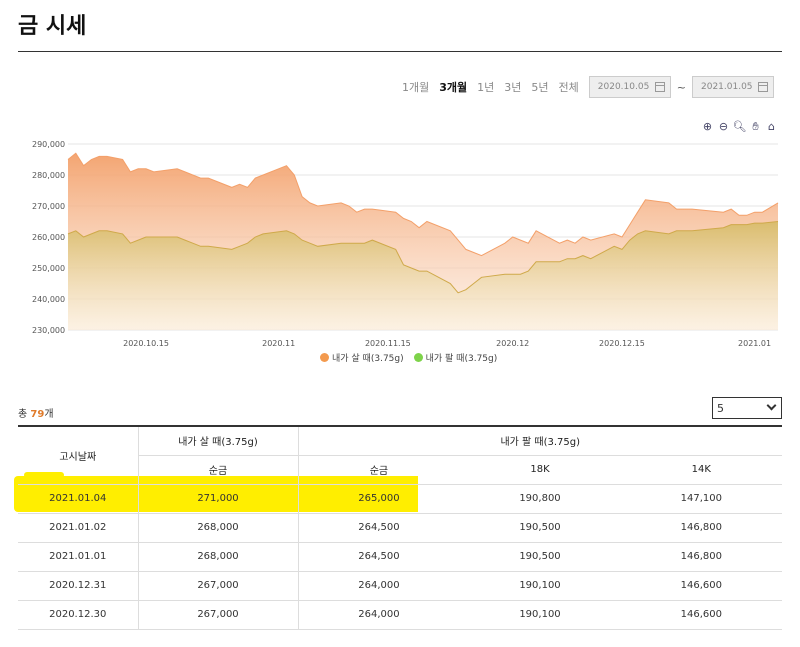 This screenshot has width=800, height=647. Describe the element at coordinates (78, 557) in the screenshot. I see `cell-date: 2021.01.01` at that location.